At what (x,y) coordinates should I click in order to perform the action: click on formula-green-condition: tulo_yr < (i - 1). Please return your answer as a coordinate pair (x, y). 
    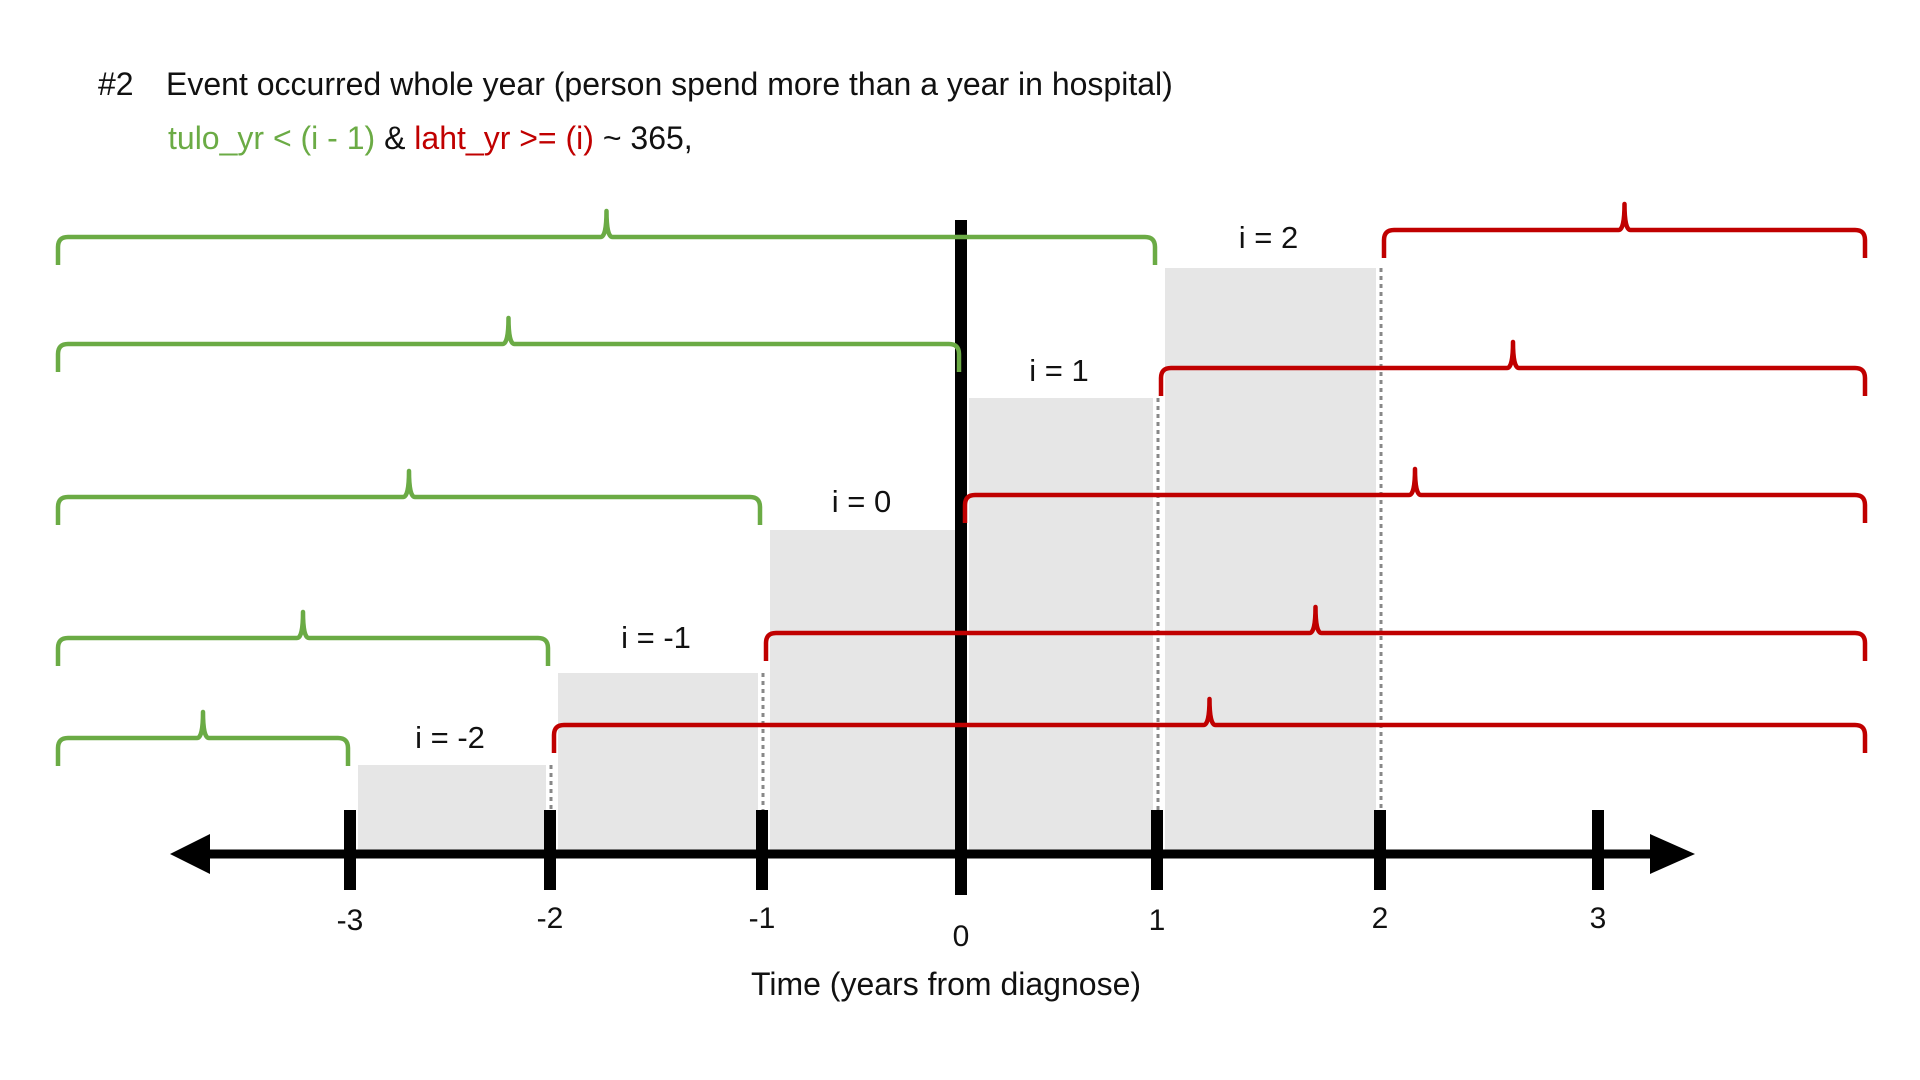
    Looking at the image, I should click on (272, 138).